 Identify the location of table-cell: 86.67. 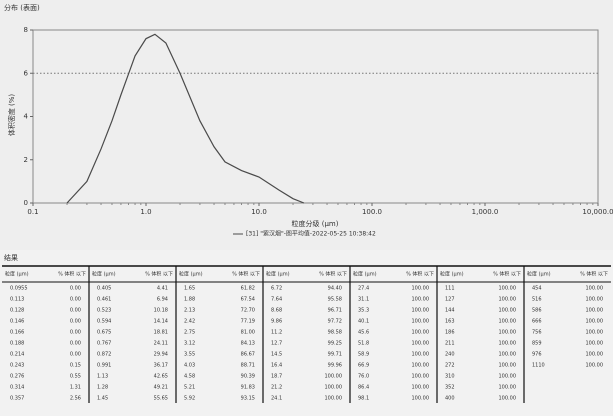
(248, 355).